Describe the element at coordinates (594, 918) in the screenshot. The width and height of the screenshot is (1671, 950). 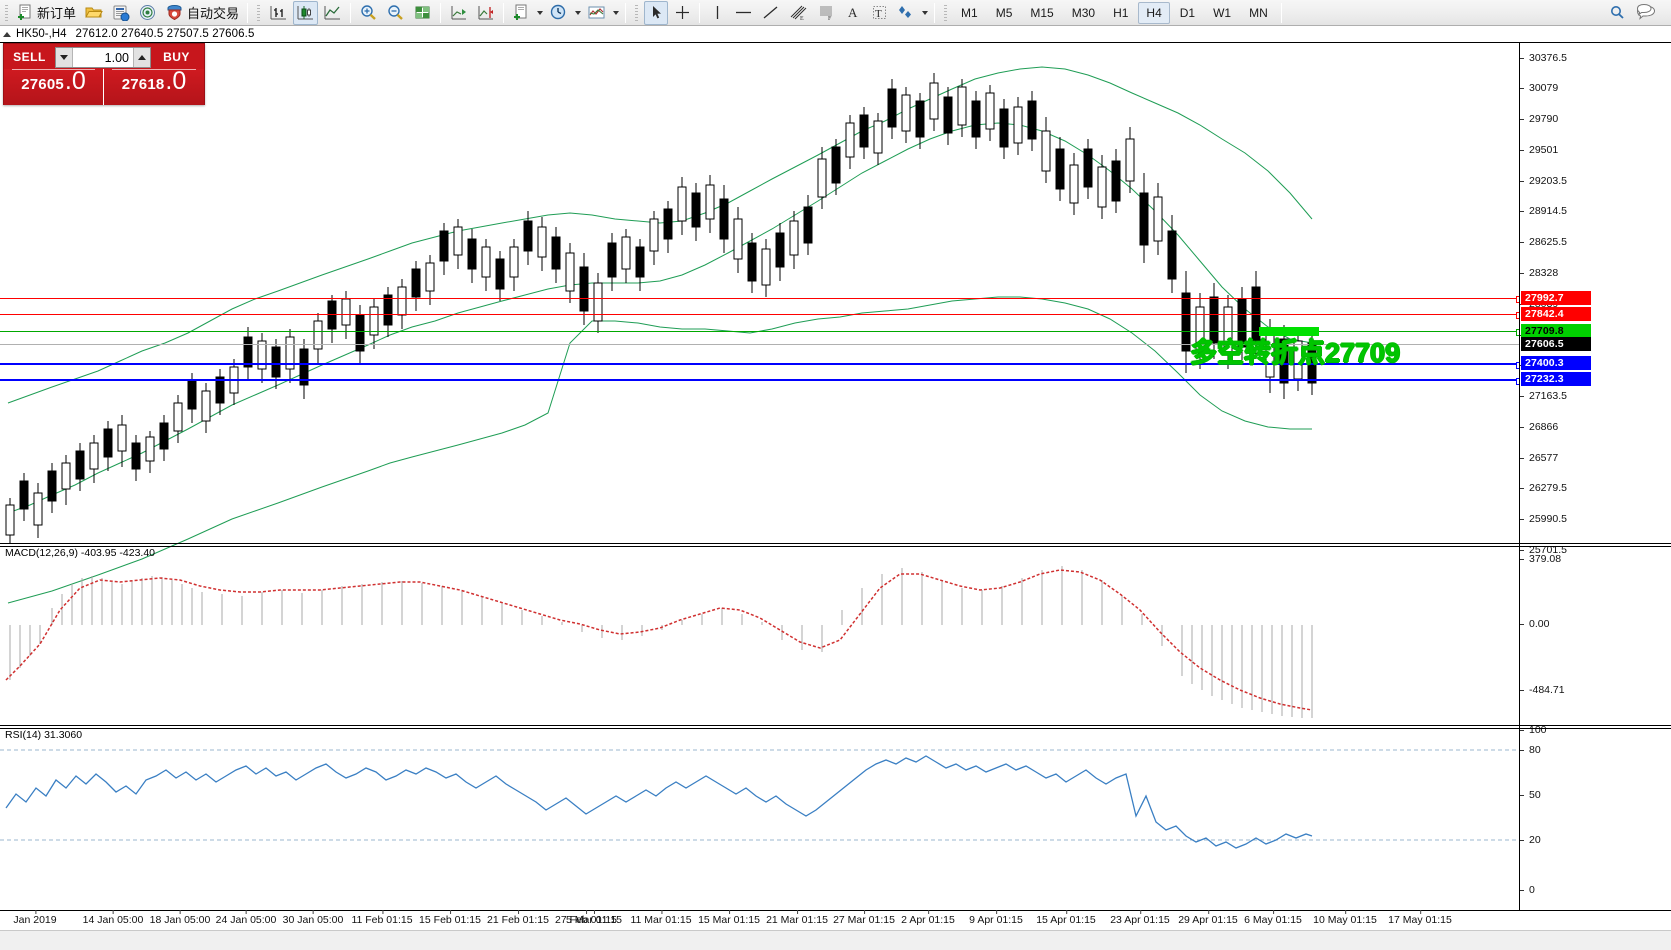
I see `time-tick: 5 Mar 01:15` at that location.